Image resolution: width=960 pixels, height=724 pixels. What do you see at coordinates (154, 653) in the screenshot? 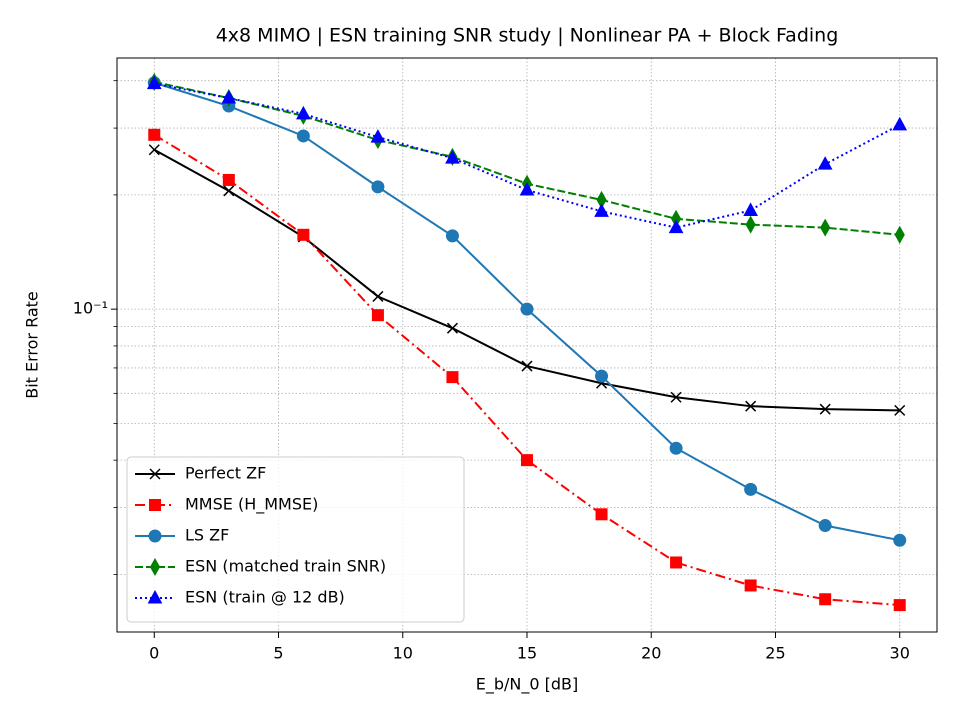
I see `x-tick-label: 0` at bounding box center [154, 653].